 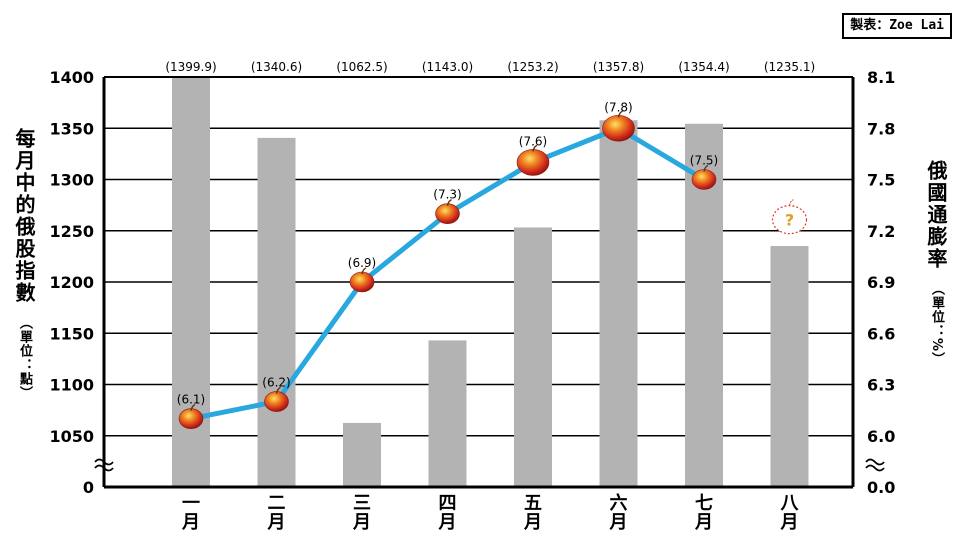 I want to click on left-tick-label: 1400, so click(x=71, y=77).